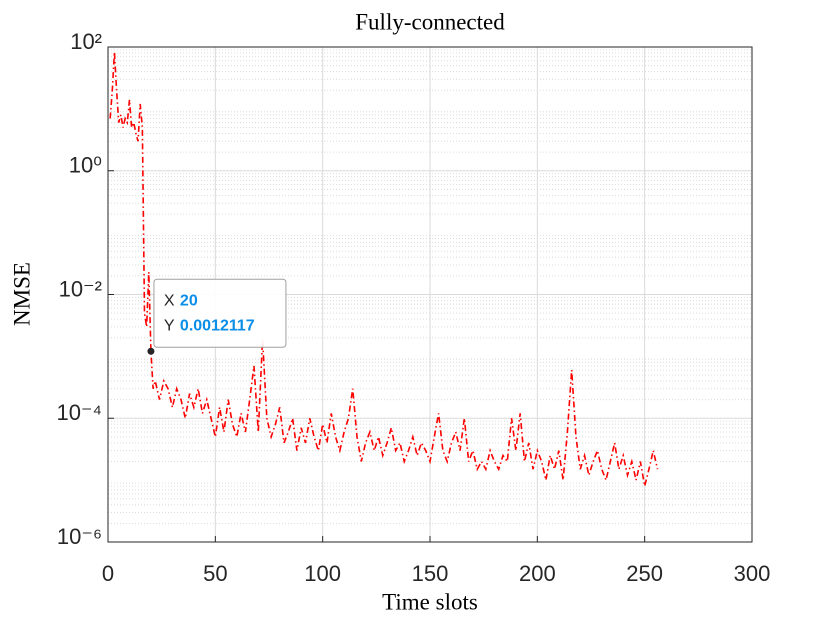 The width and height of the screenshot is (830, 623). Describe the element at coordinates (86, 41) in the screenshot. I see `y-tick-label: 10²` at that location.